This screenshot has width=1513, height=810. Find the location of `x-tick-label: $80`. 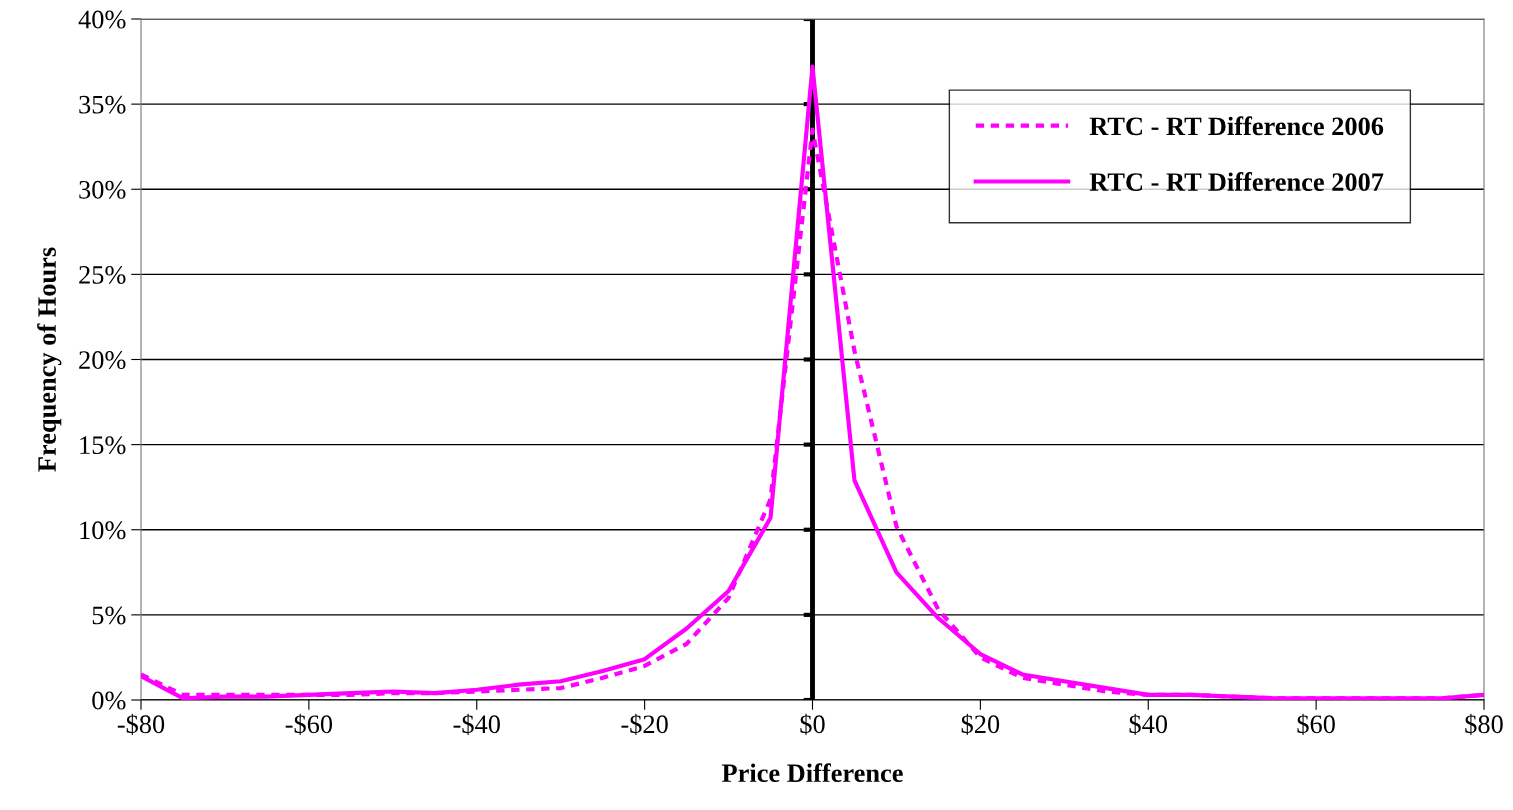

x-tick-label: $80 is located at coordinates (1484, 724).